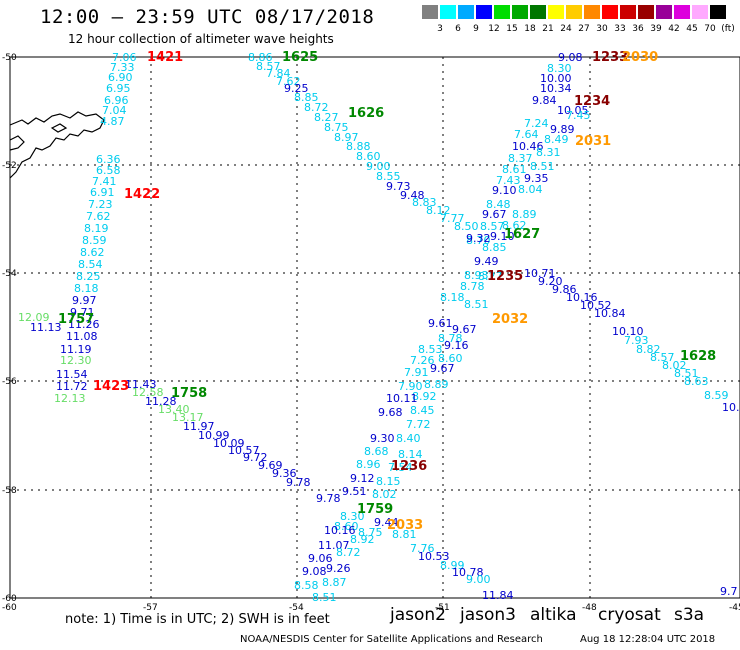 Image resolution: width=740 pixels, height=650 pixels. What do you see at coordinates (298, 482) in the screenshot?
I see `wave-height-label: 9.78` at bounding box center [298, 482].